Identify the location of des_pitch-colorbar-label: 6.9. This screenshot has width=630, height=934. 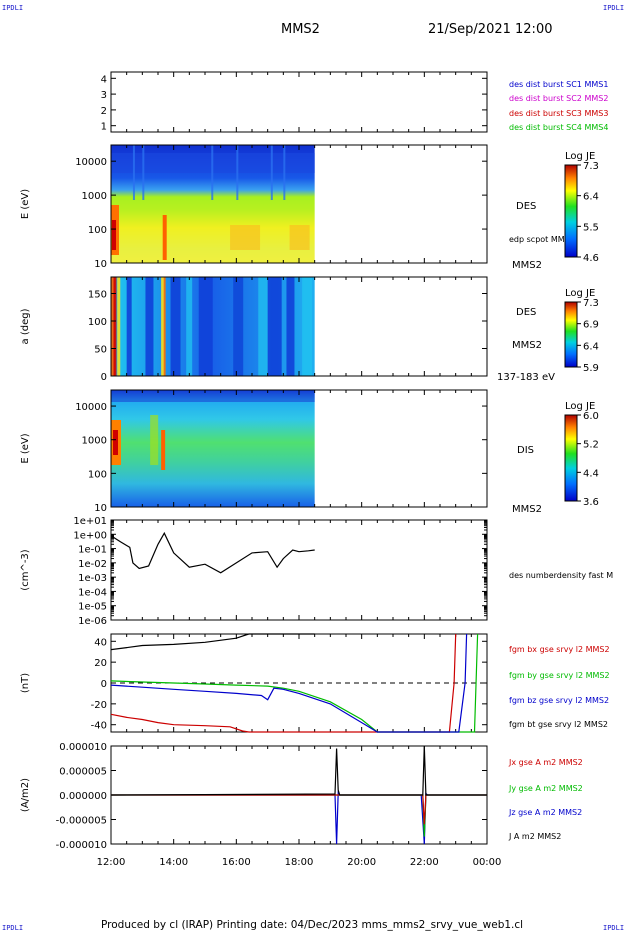
(591, 325).